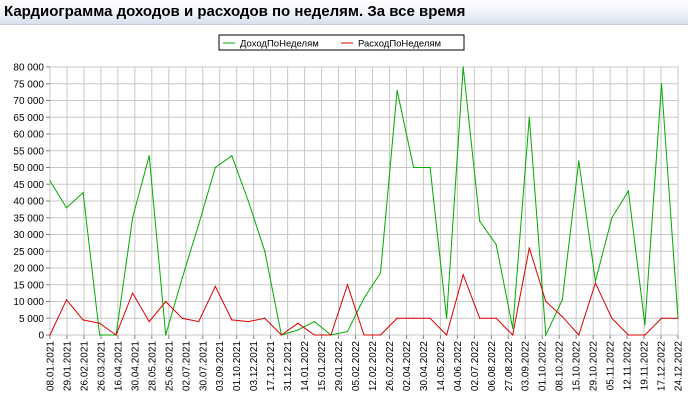  I want to click on x-tick-label: 04.06.2022, so click(458, 366).